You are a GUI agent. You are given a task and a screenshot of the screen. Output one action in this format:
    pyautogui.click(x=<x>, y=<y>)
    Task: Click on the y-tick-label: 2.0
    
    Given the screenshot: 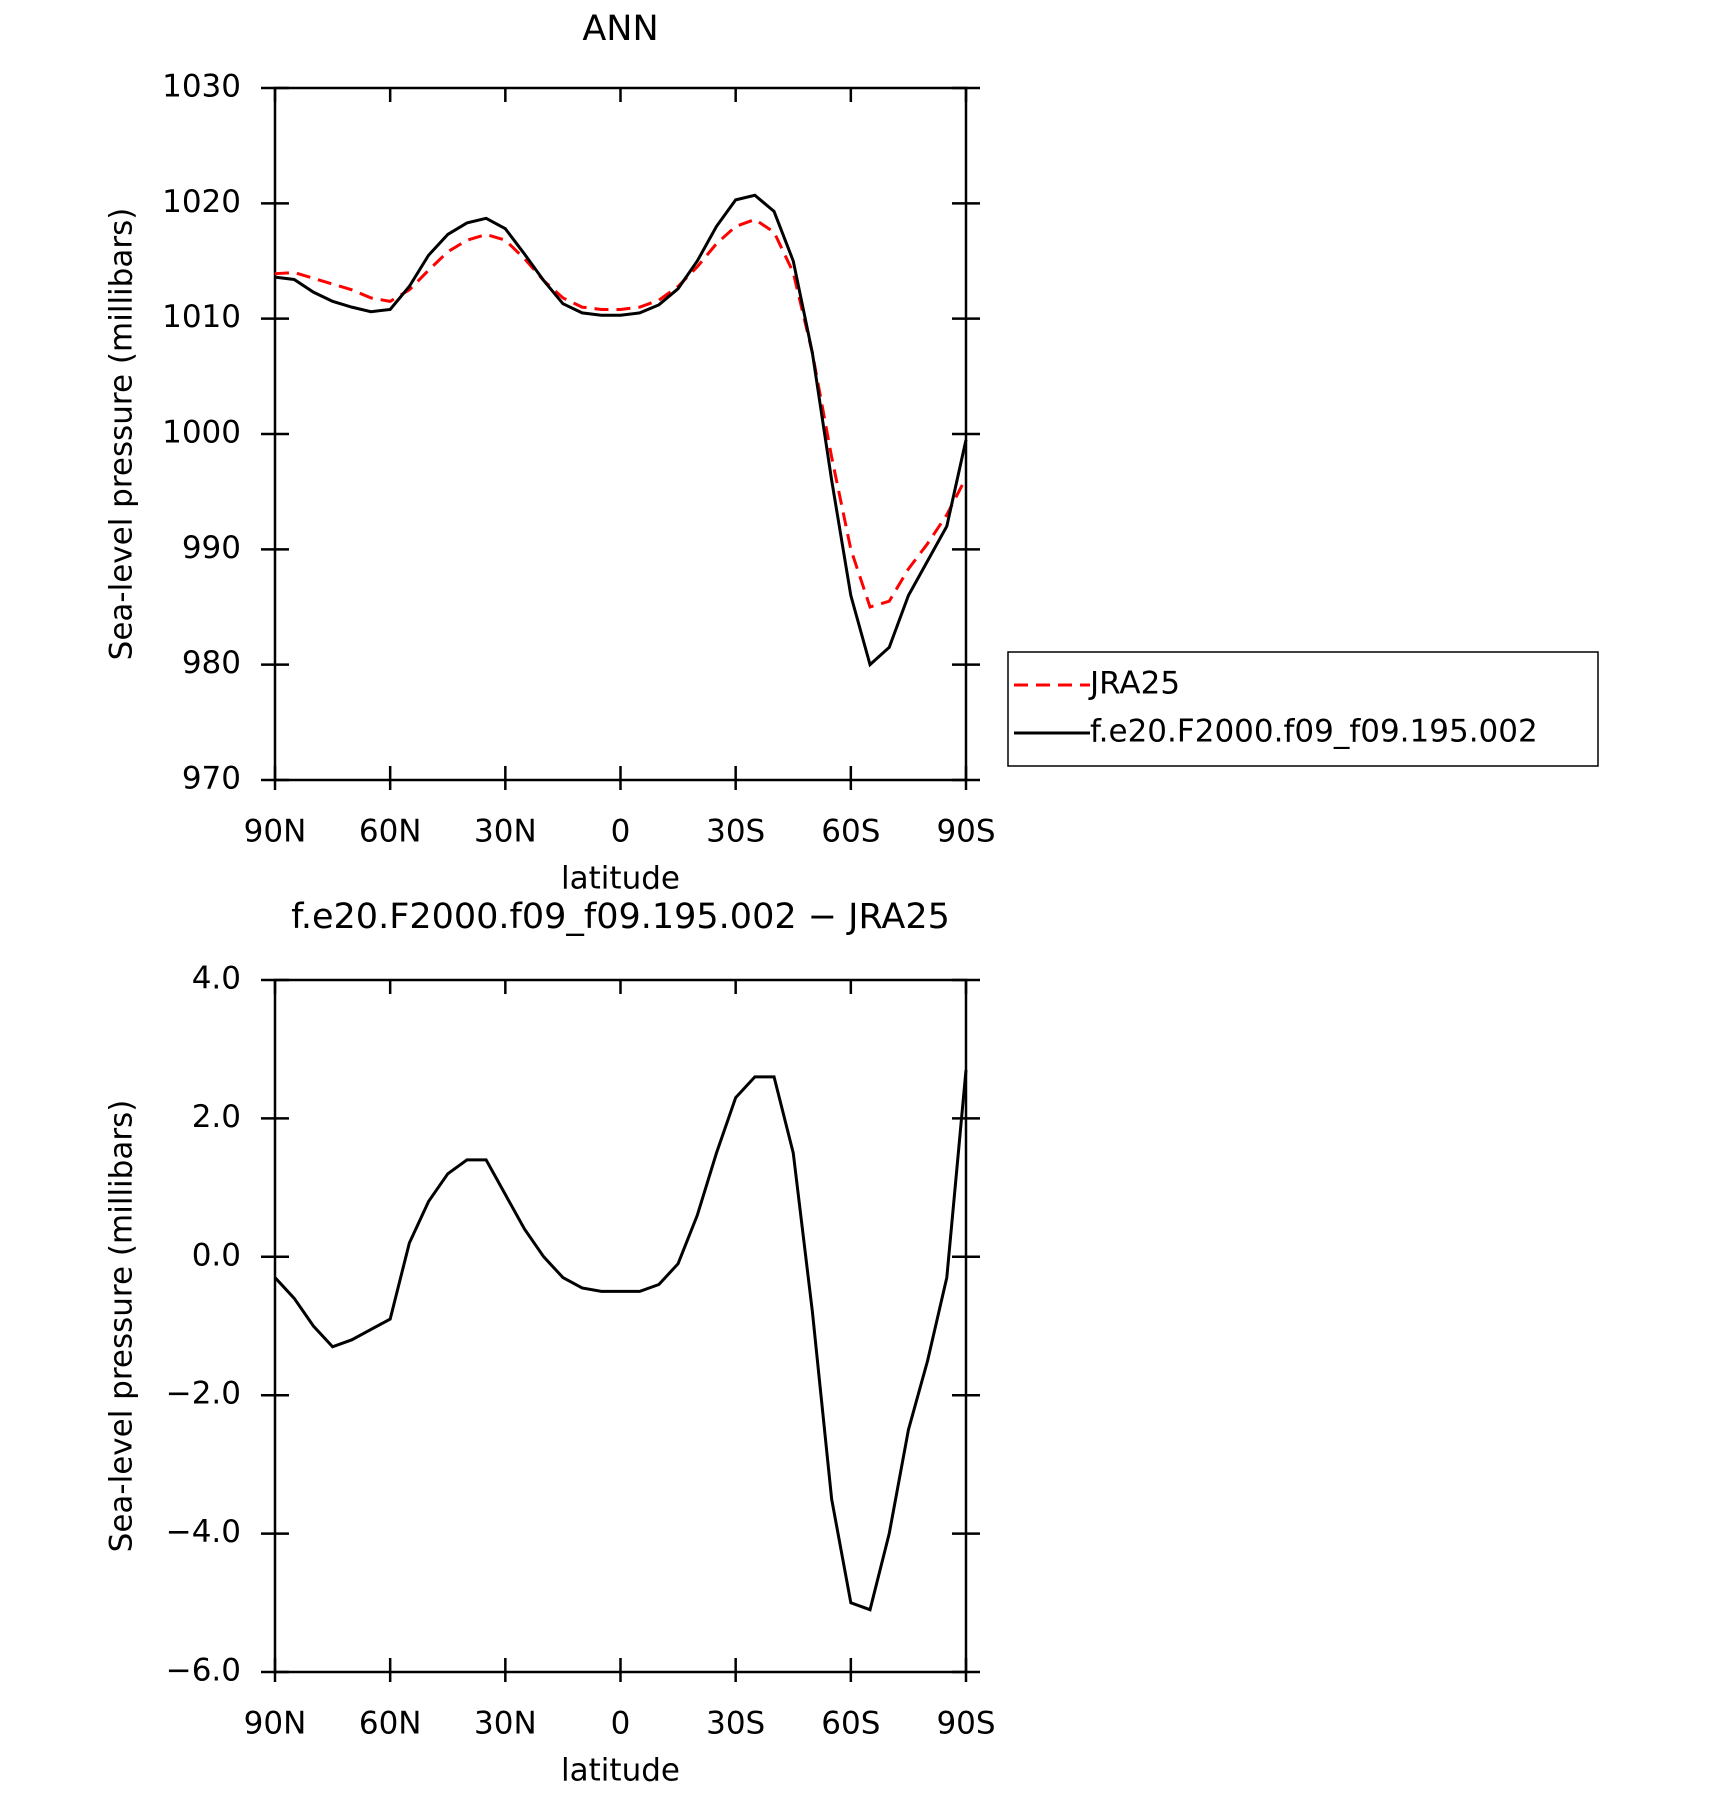 What is the action you would take?
    pyautogui.click(x=216, y=1117)
    